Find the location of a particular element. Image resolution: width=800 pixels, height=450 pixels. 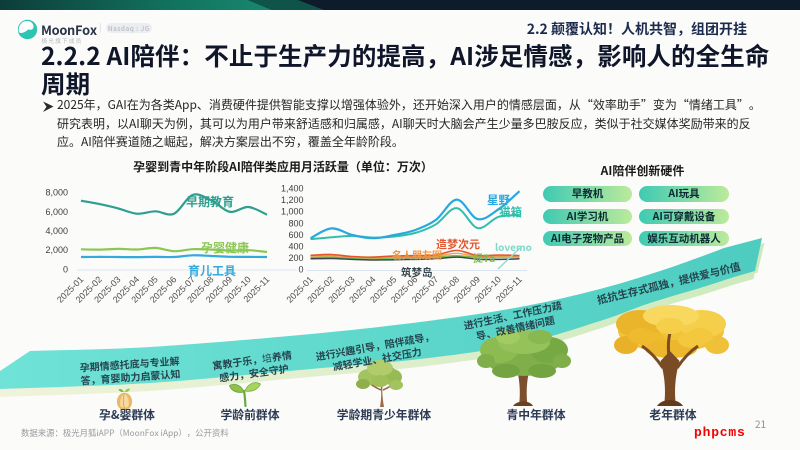

svg-text: 2,000 is located at coordinates (56, 250).